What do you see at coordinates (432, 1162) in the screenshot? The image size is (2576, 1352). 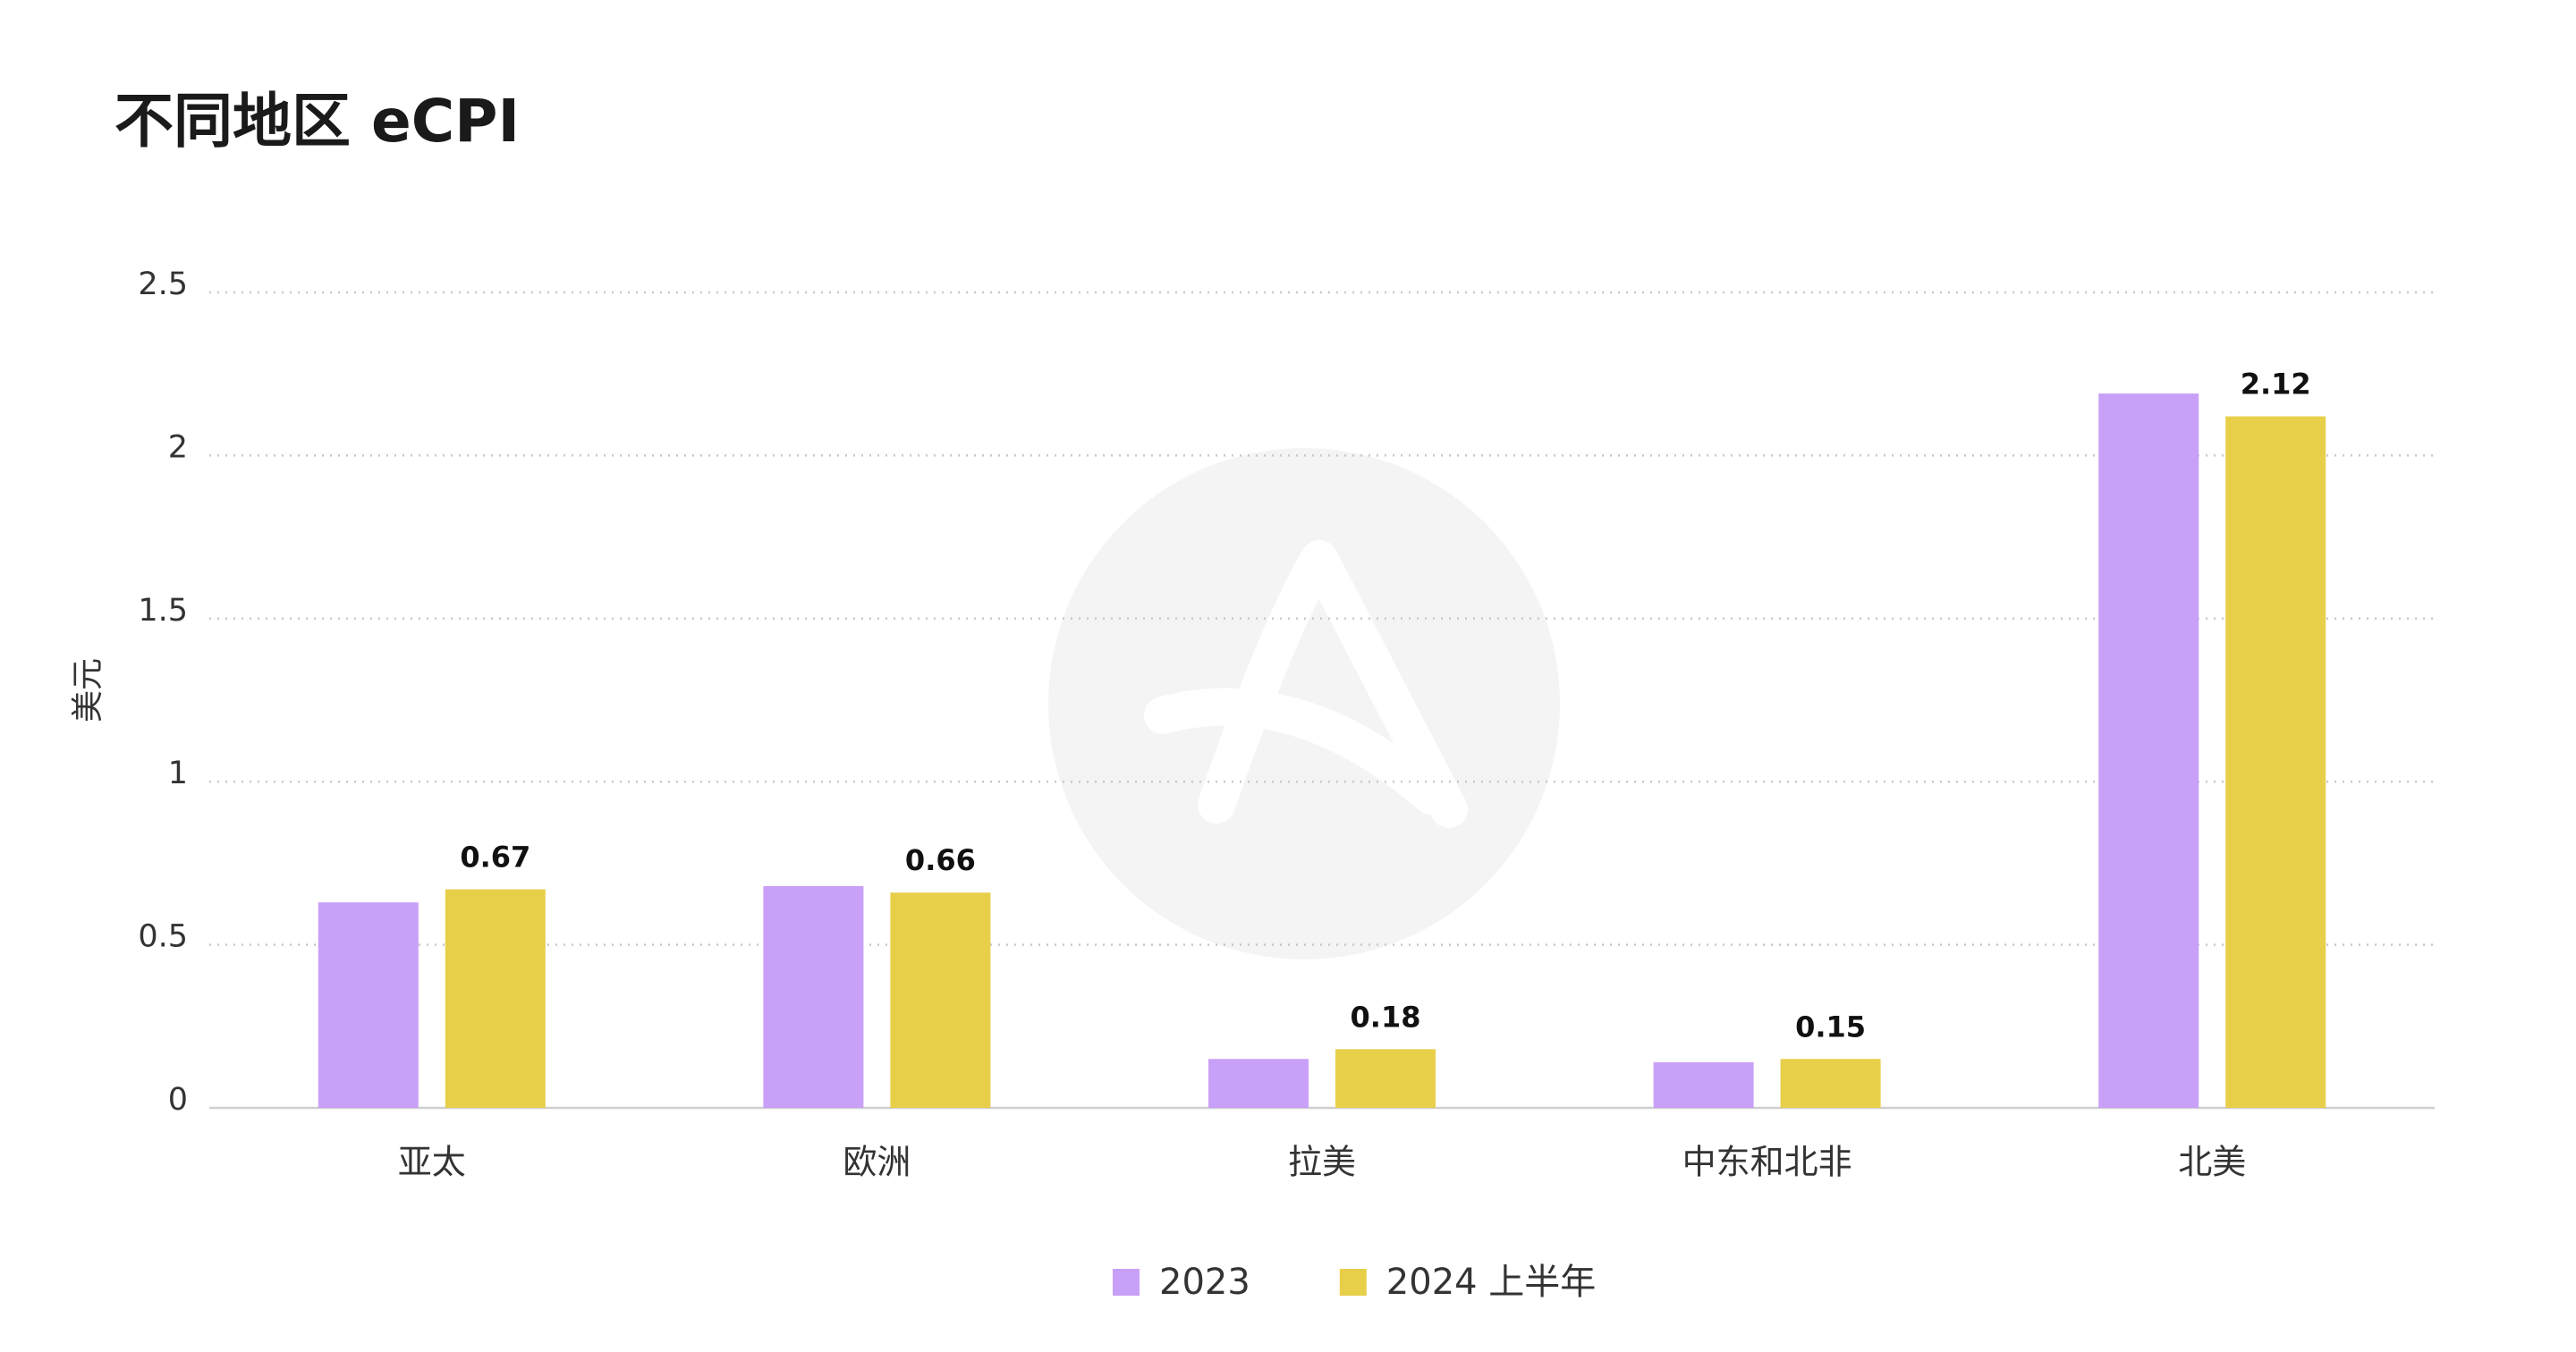 I see `x-tick-label: 亚太` at bounding box center [432, 1162].